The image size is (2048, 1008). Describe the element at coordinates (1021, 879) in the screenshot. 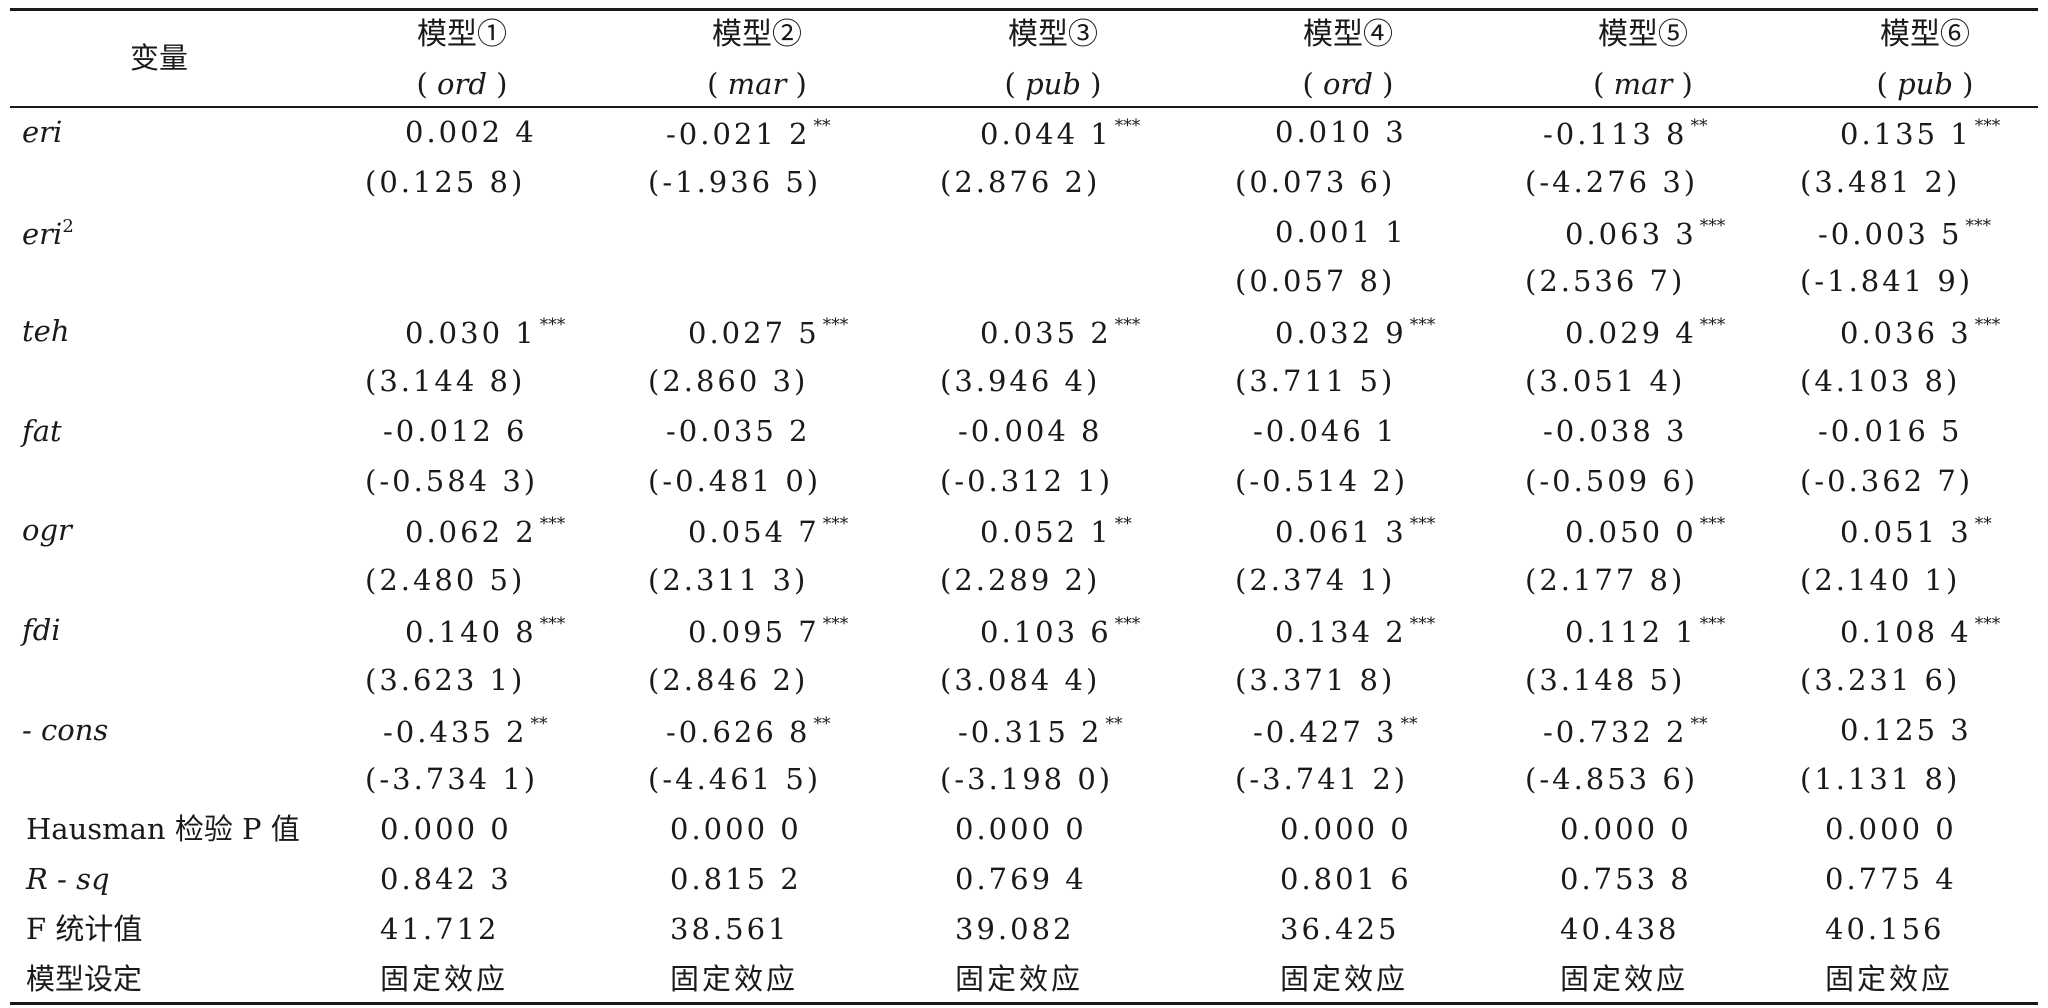

I see `stat-value: 0.769 4` at that location.